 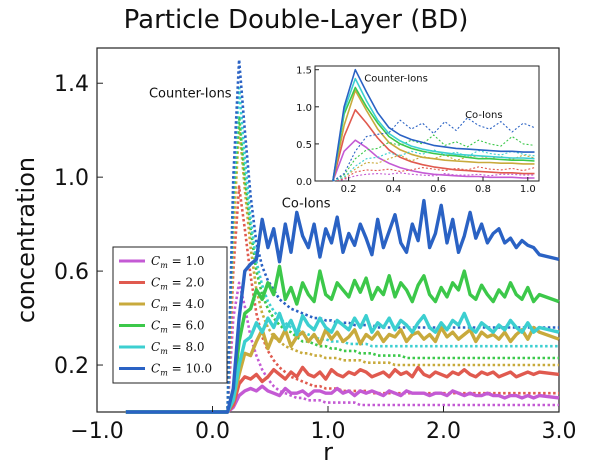 What do you see at coordinates (328, 452) in the screenshot?
I see `x-axis-label: r` at bounding box center [328, 452].